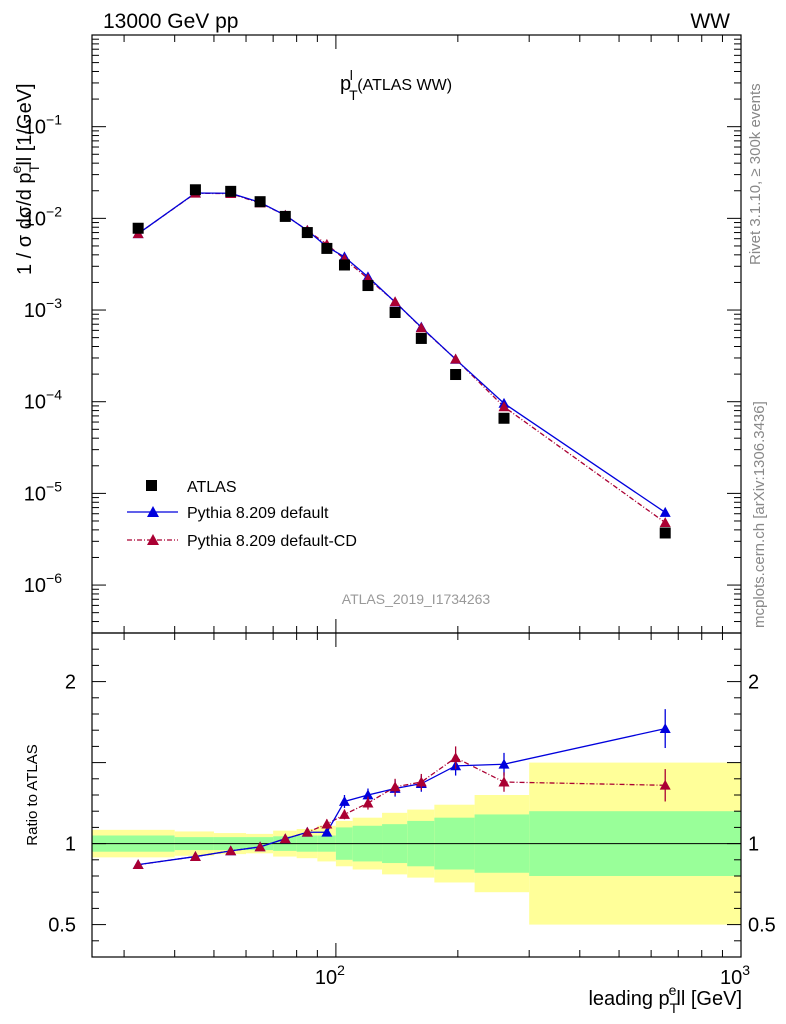 Image resolution: width=786 pixels, height=1024 pixels. What do you see at coordinates (43, 308) in the screenshot?
I see `y-tick-label: 10⁻³` at bounding box center [43, 308].